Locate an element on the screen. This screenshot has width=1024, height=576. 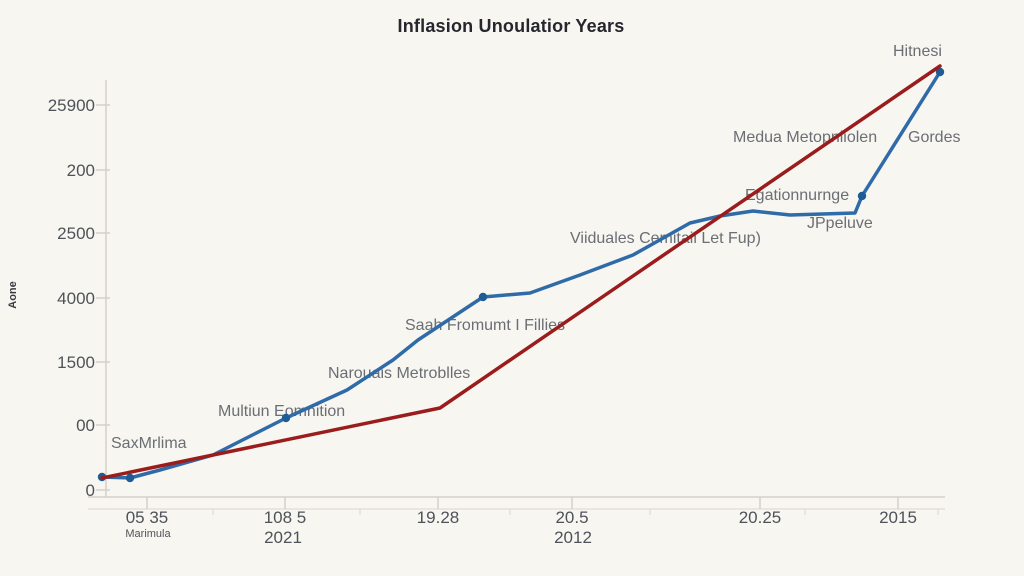
y-tick-label: 25900 is located at coordinates (71, 105).